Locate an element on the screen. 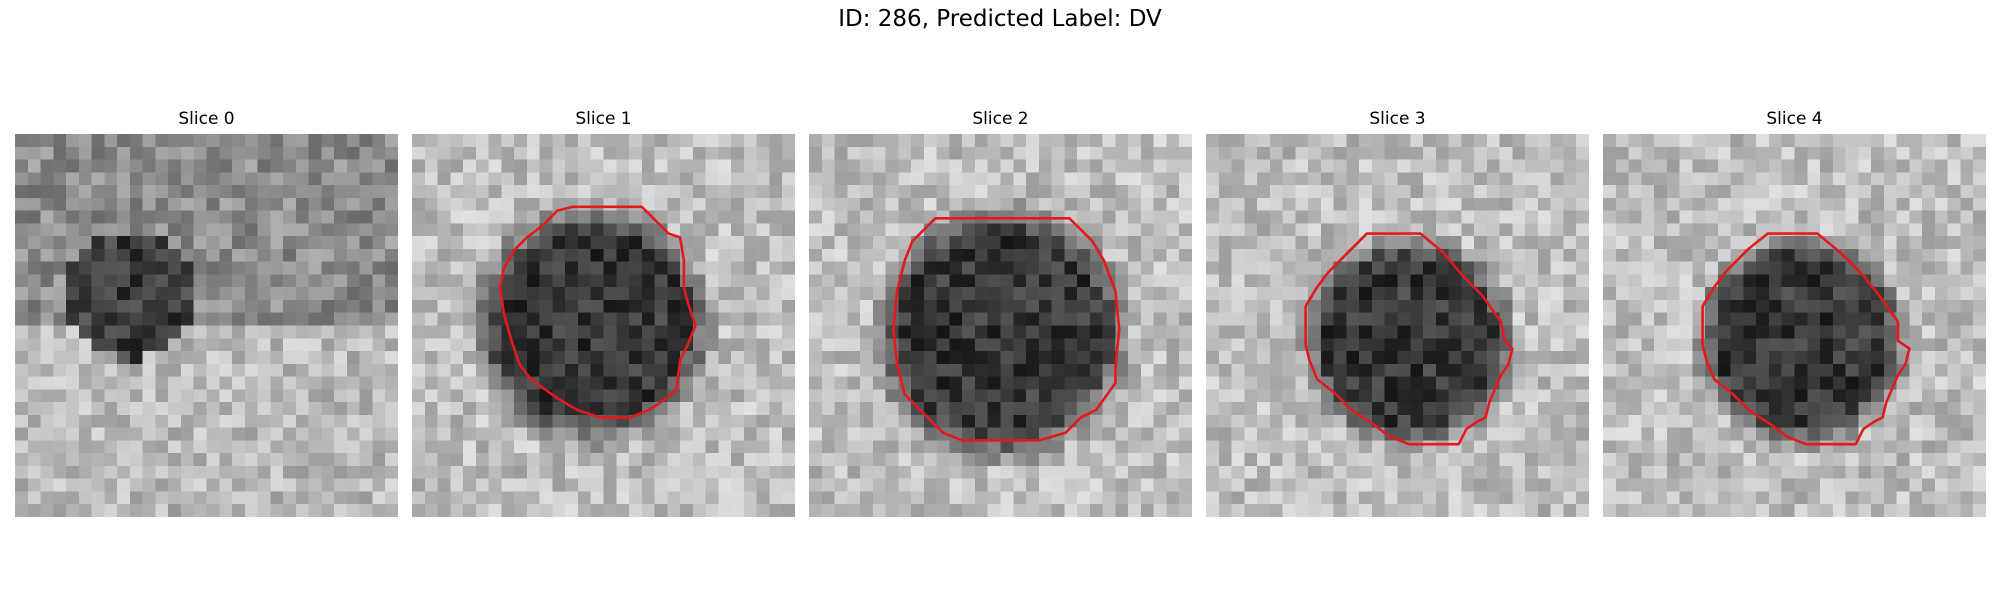  slice-title: Slice 2 is located at coordinates (1000, 119).